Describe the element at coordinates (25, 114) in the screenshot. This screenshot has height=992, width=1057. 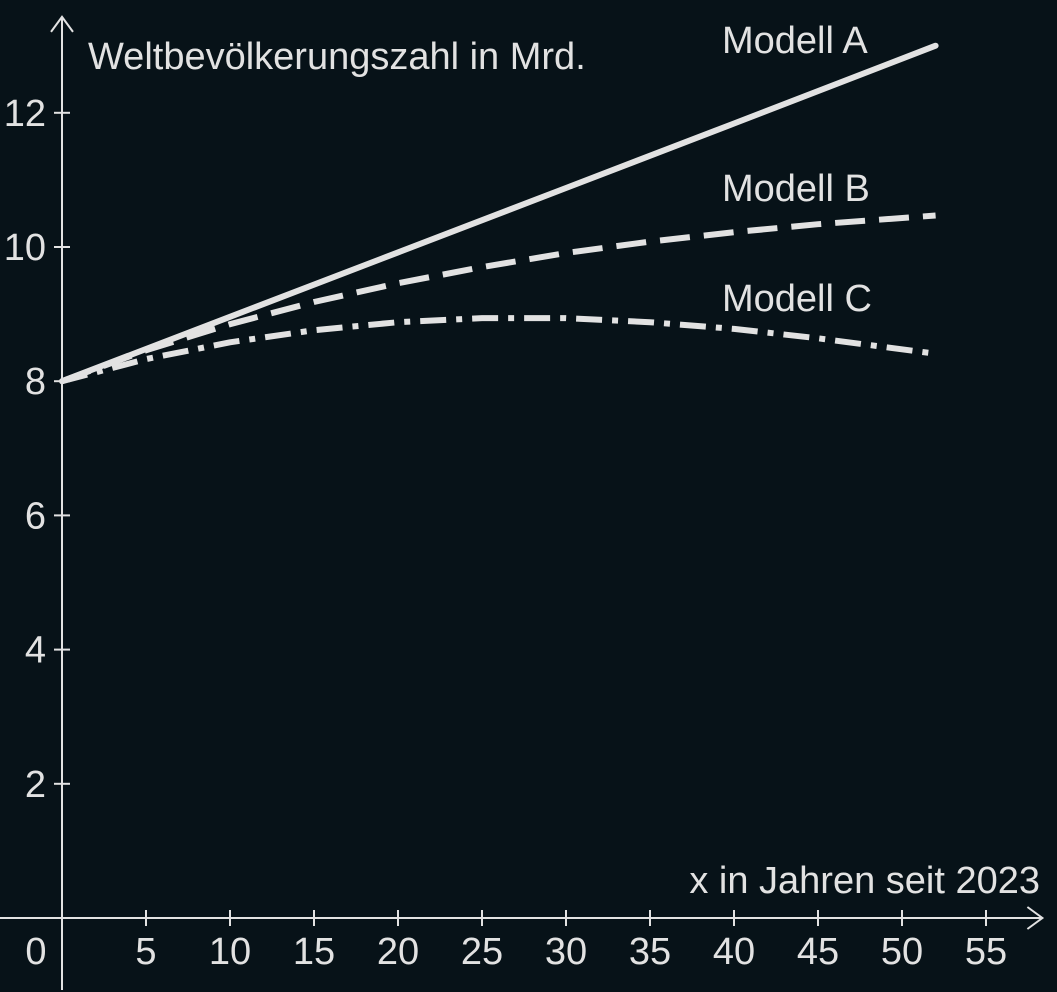
I see `y-tick-label: 12` at that location.